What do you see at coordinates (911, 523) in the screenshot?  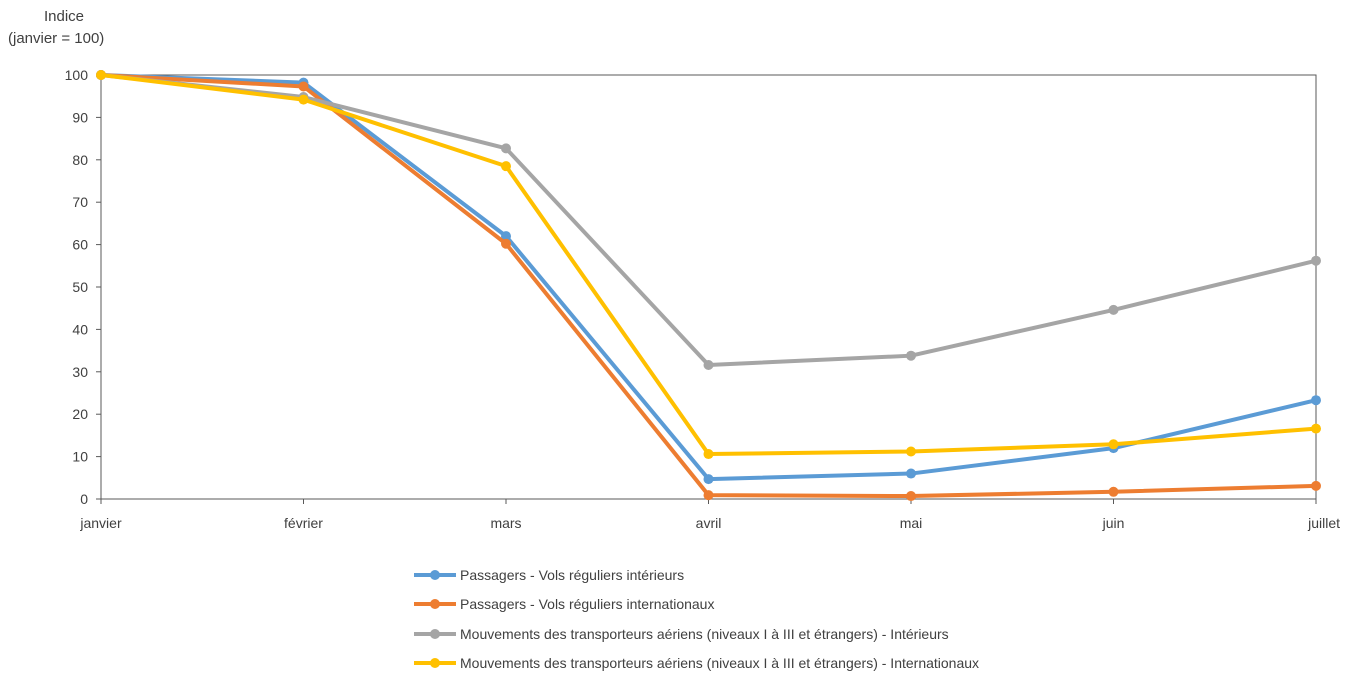 I see `x-tick-label: mai` at bounding box center [911, 523].